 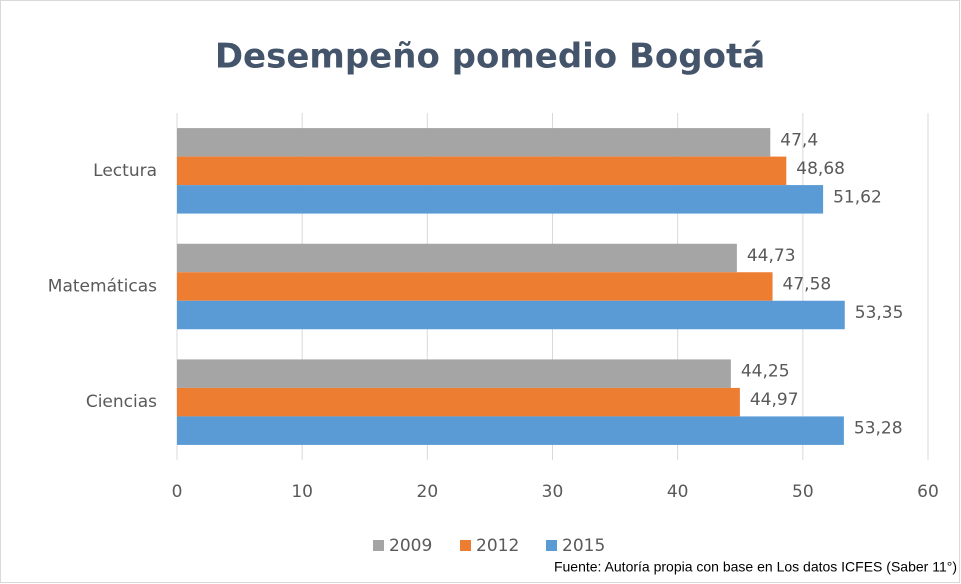 What do you see at coordinates (583, 546) in the screenshot?
I see `legend-label: 2015` at bounding box center [583, 546].